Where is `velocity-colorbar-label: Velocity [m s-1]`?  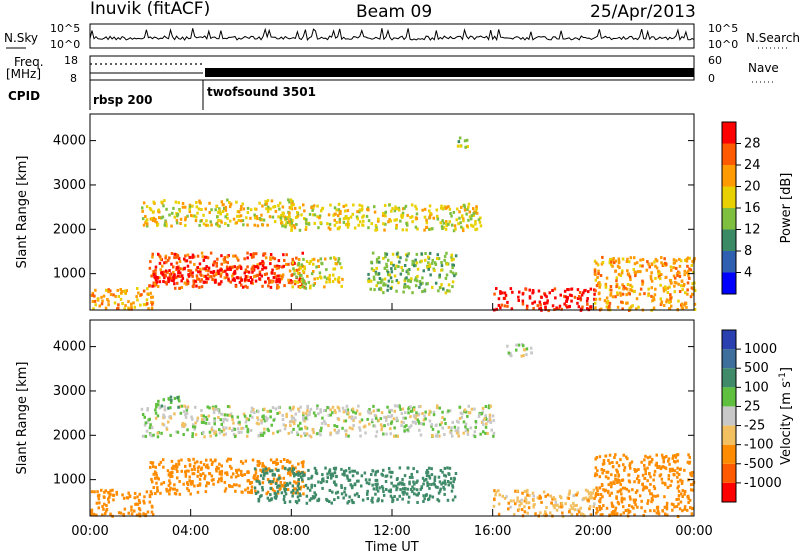
velocity-colorbar-label: Velocity [m s-1] is located at coordinates (786, 416).